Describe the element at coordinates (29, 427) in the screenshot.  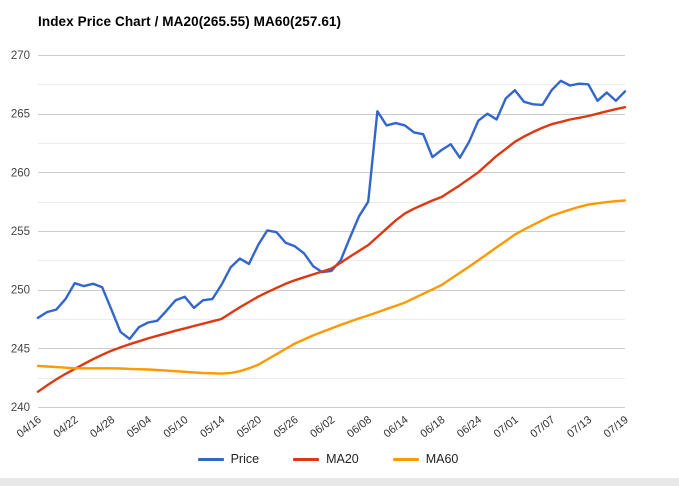
I see `x-axis-tick-label: 04/16` at that location.